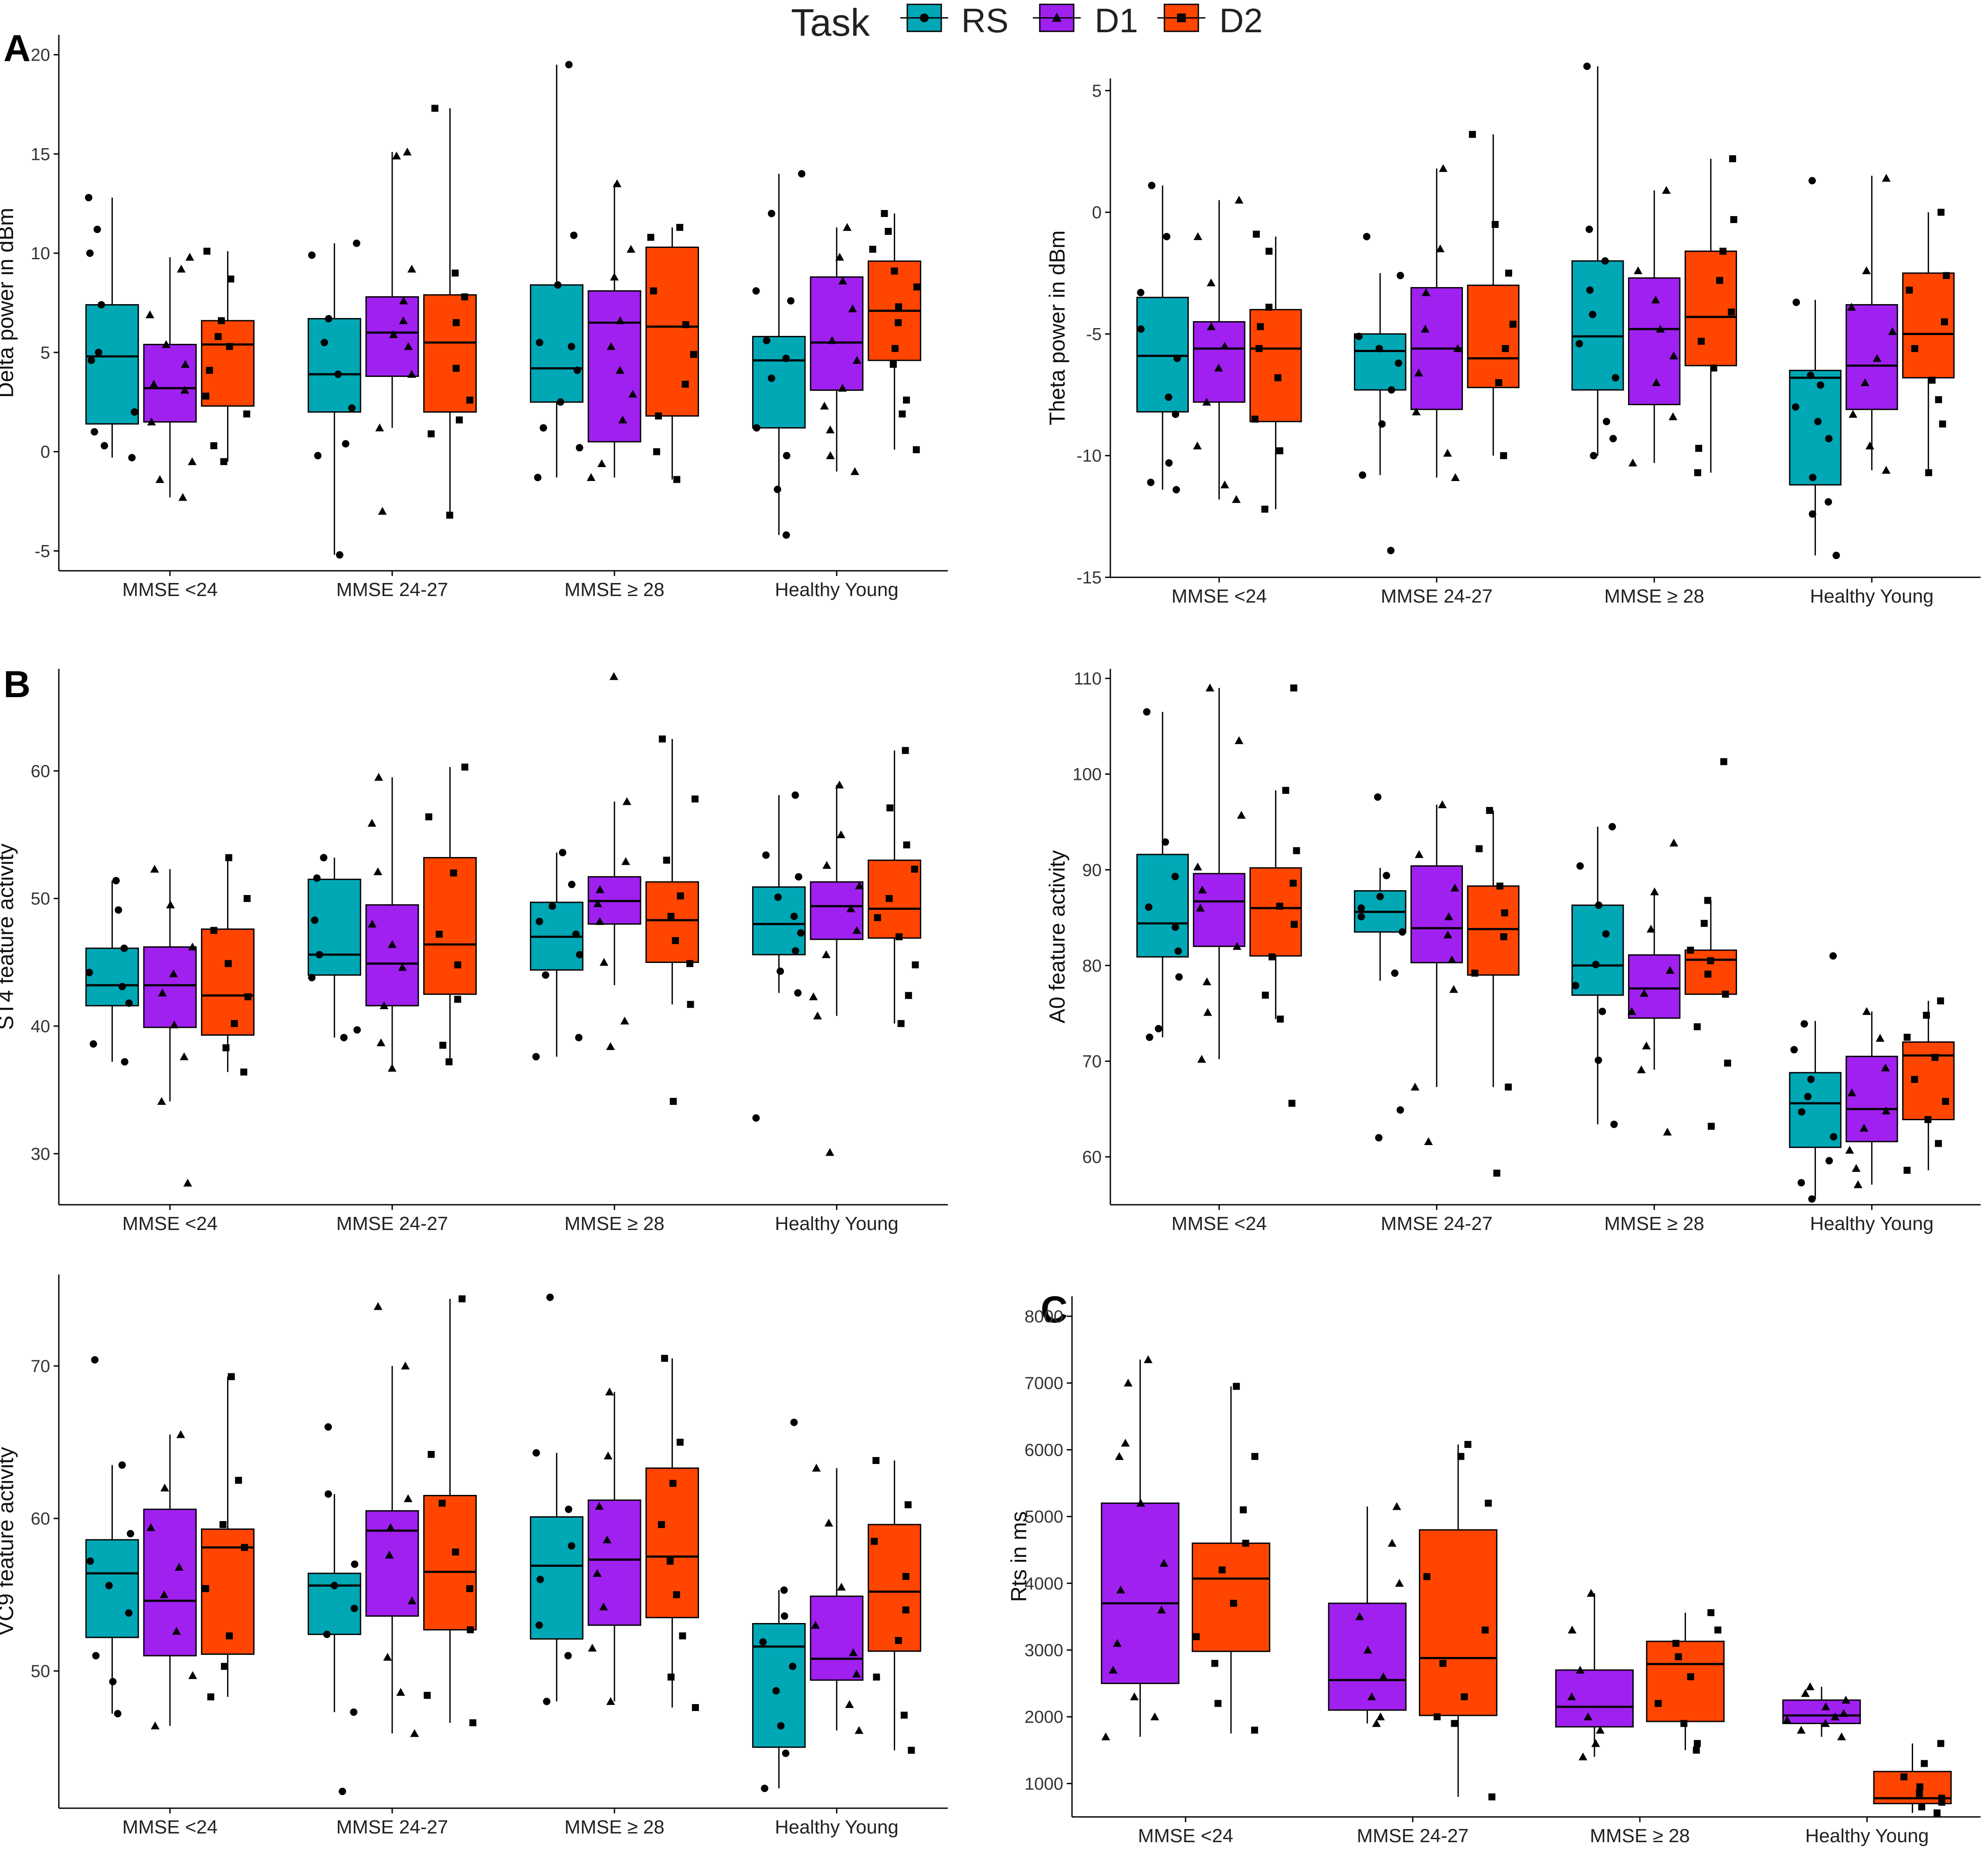 The width and height of the screenshot is (1988, 1857). I want to click on x-tick-label: MMSE <24, so click(170, 589).